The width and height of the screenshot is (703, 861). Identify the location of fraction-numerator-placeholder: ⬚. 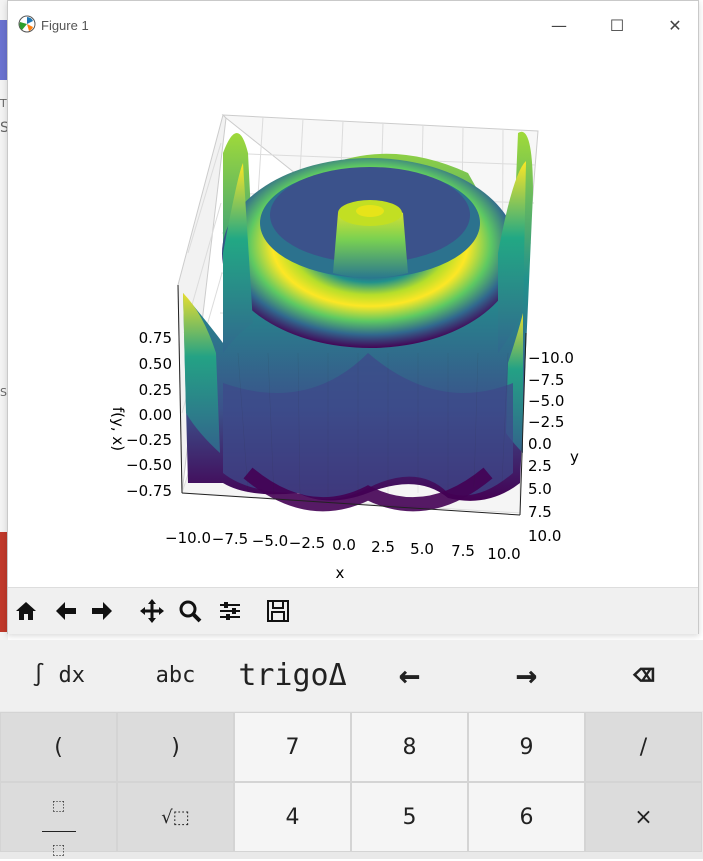
(58, 806).